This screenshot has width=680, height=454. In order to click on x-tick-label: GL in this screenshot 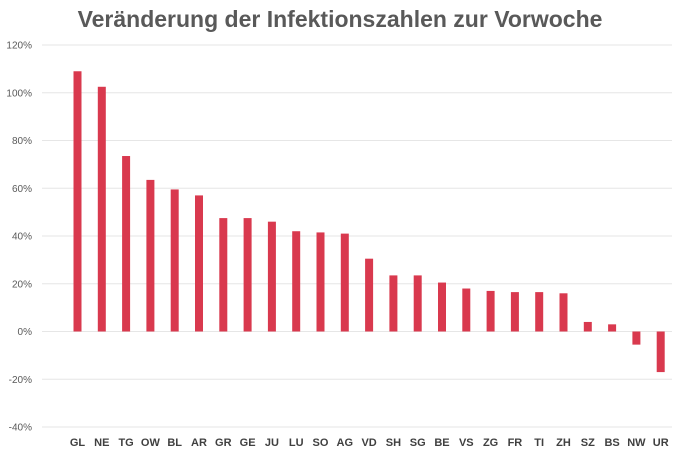, I will do `click(78, 443)`.